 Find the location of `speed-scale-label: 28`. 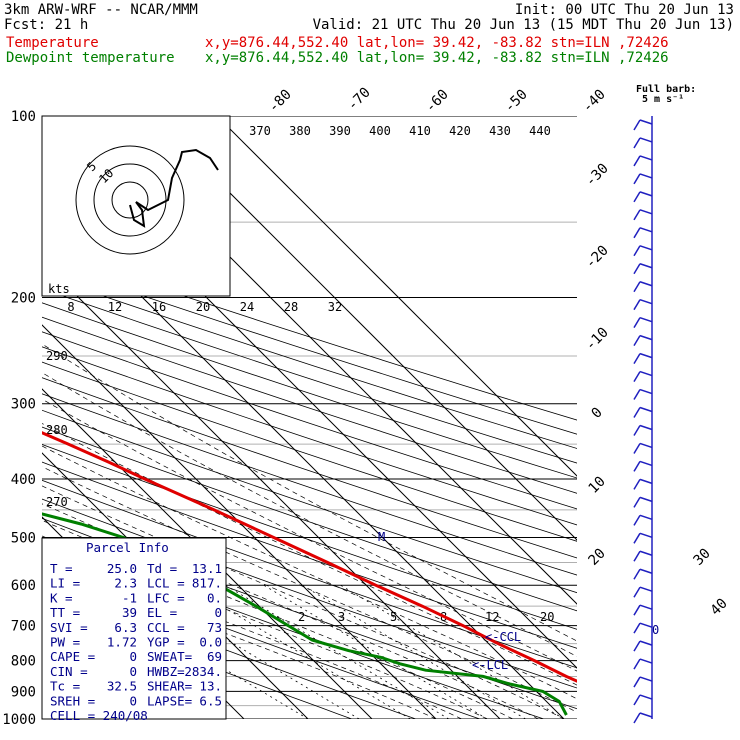

speed-scale-label: 28 is located at coordinates (291, 307).